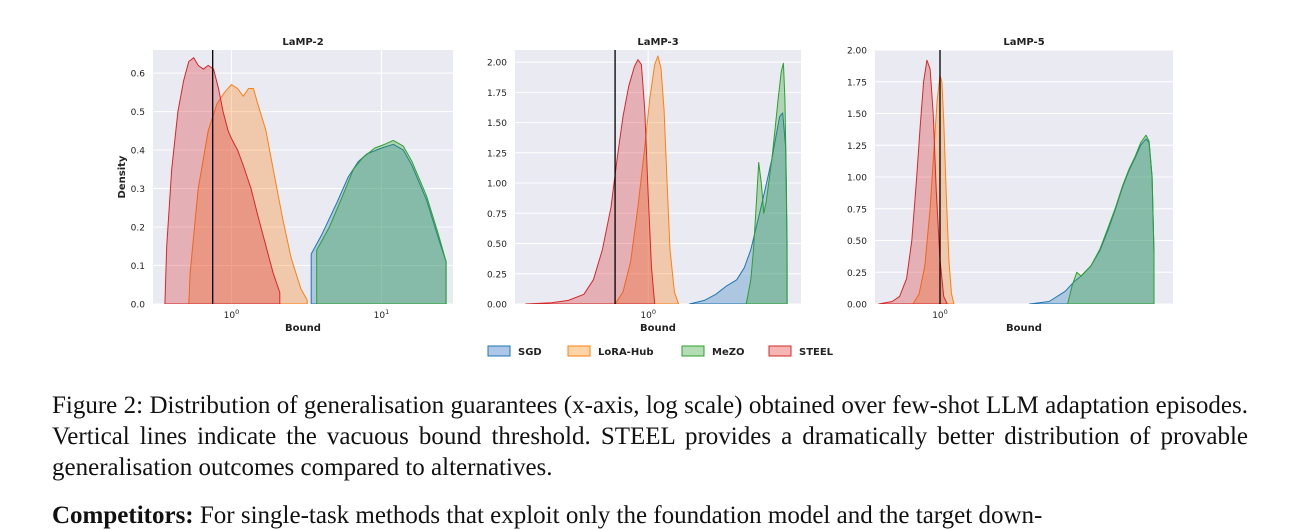 This screenshot has width=1296, height=530. Describe the element at coordinates (530, 352) in the screenshot. I see `legend-label: SGD` at that location.